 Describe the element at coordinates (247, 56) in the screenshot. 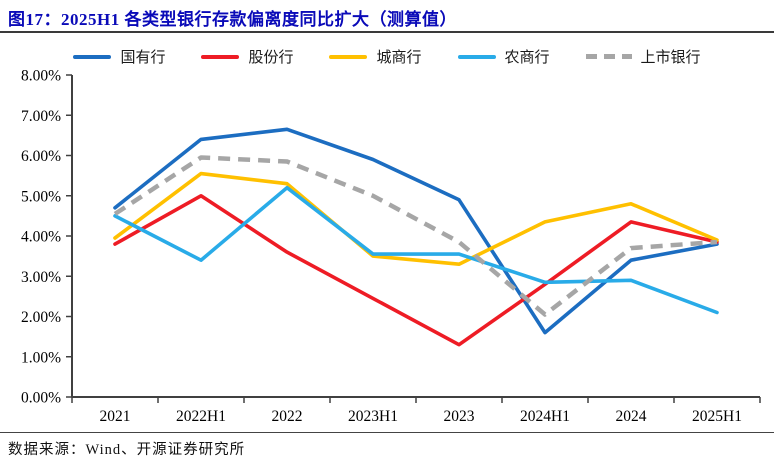

I see `legend-item-gufenhang: 股份行` at that location.